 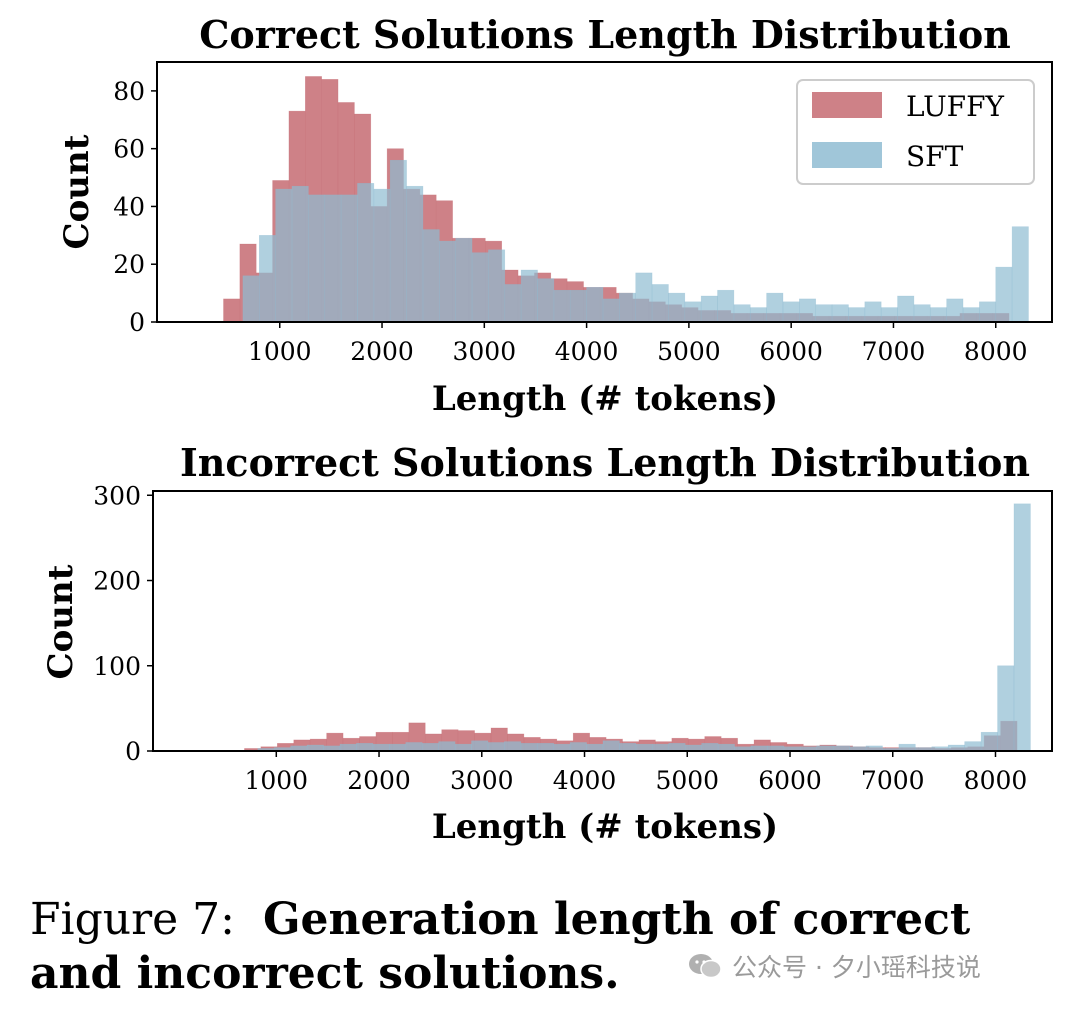 I want to click on legend-swatch-sft, so click(x=847, y=155).